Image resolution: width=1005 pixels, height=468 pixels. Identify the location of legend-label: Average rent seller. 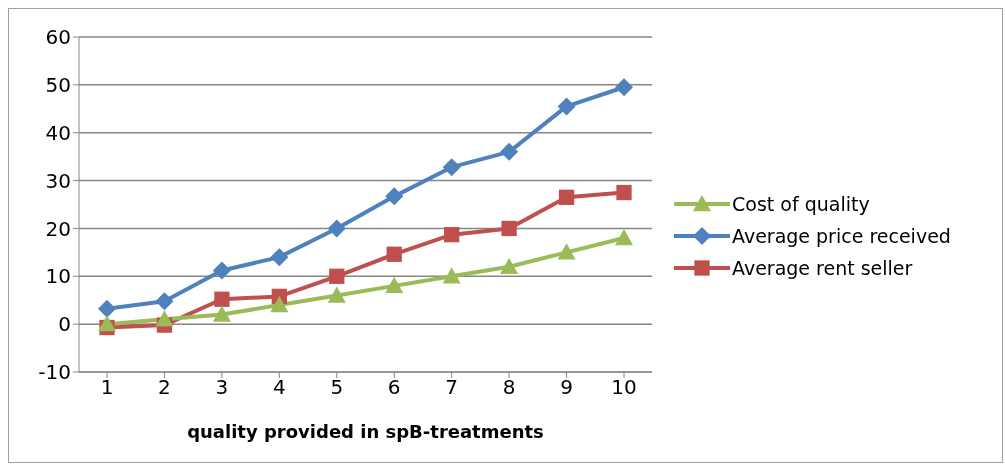
(822, 267).